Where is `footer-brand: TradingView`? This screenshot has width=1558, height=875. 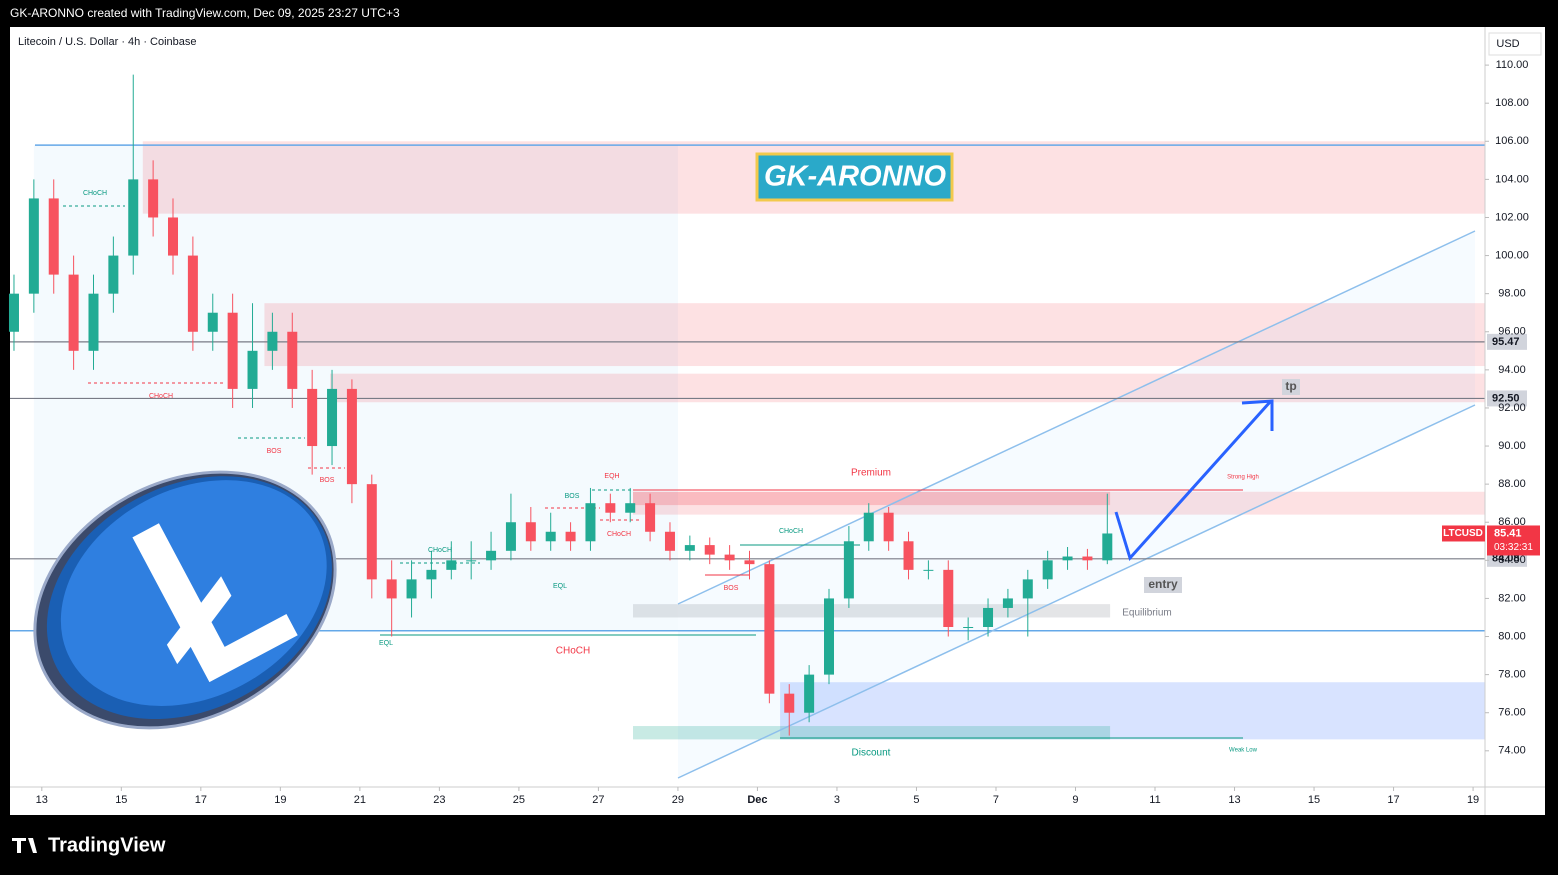 footer-brand: TradingView is located at coordinates (107, 845).